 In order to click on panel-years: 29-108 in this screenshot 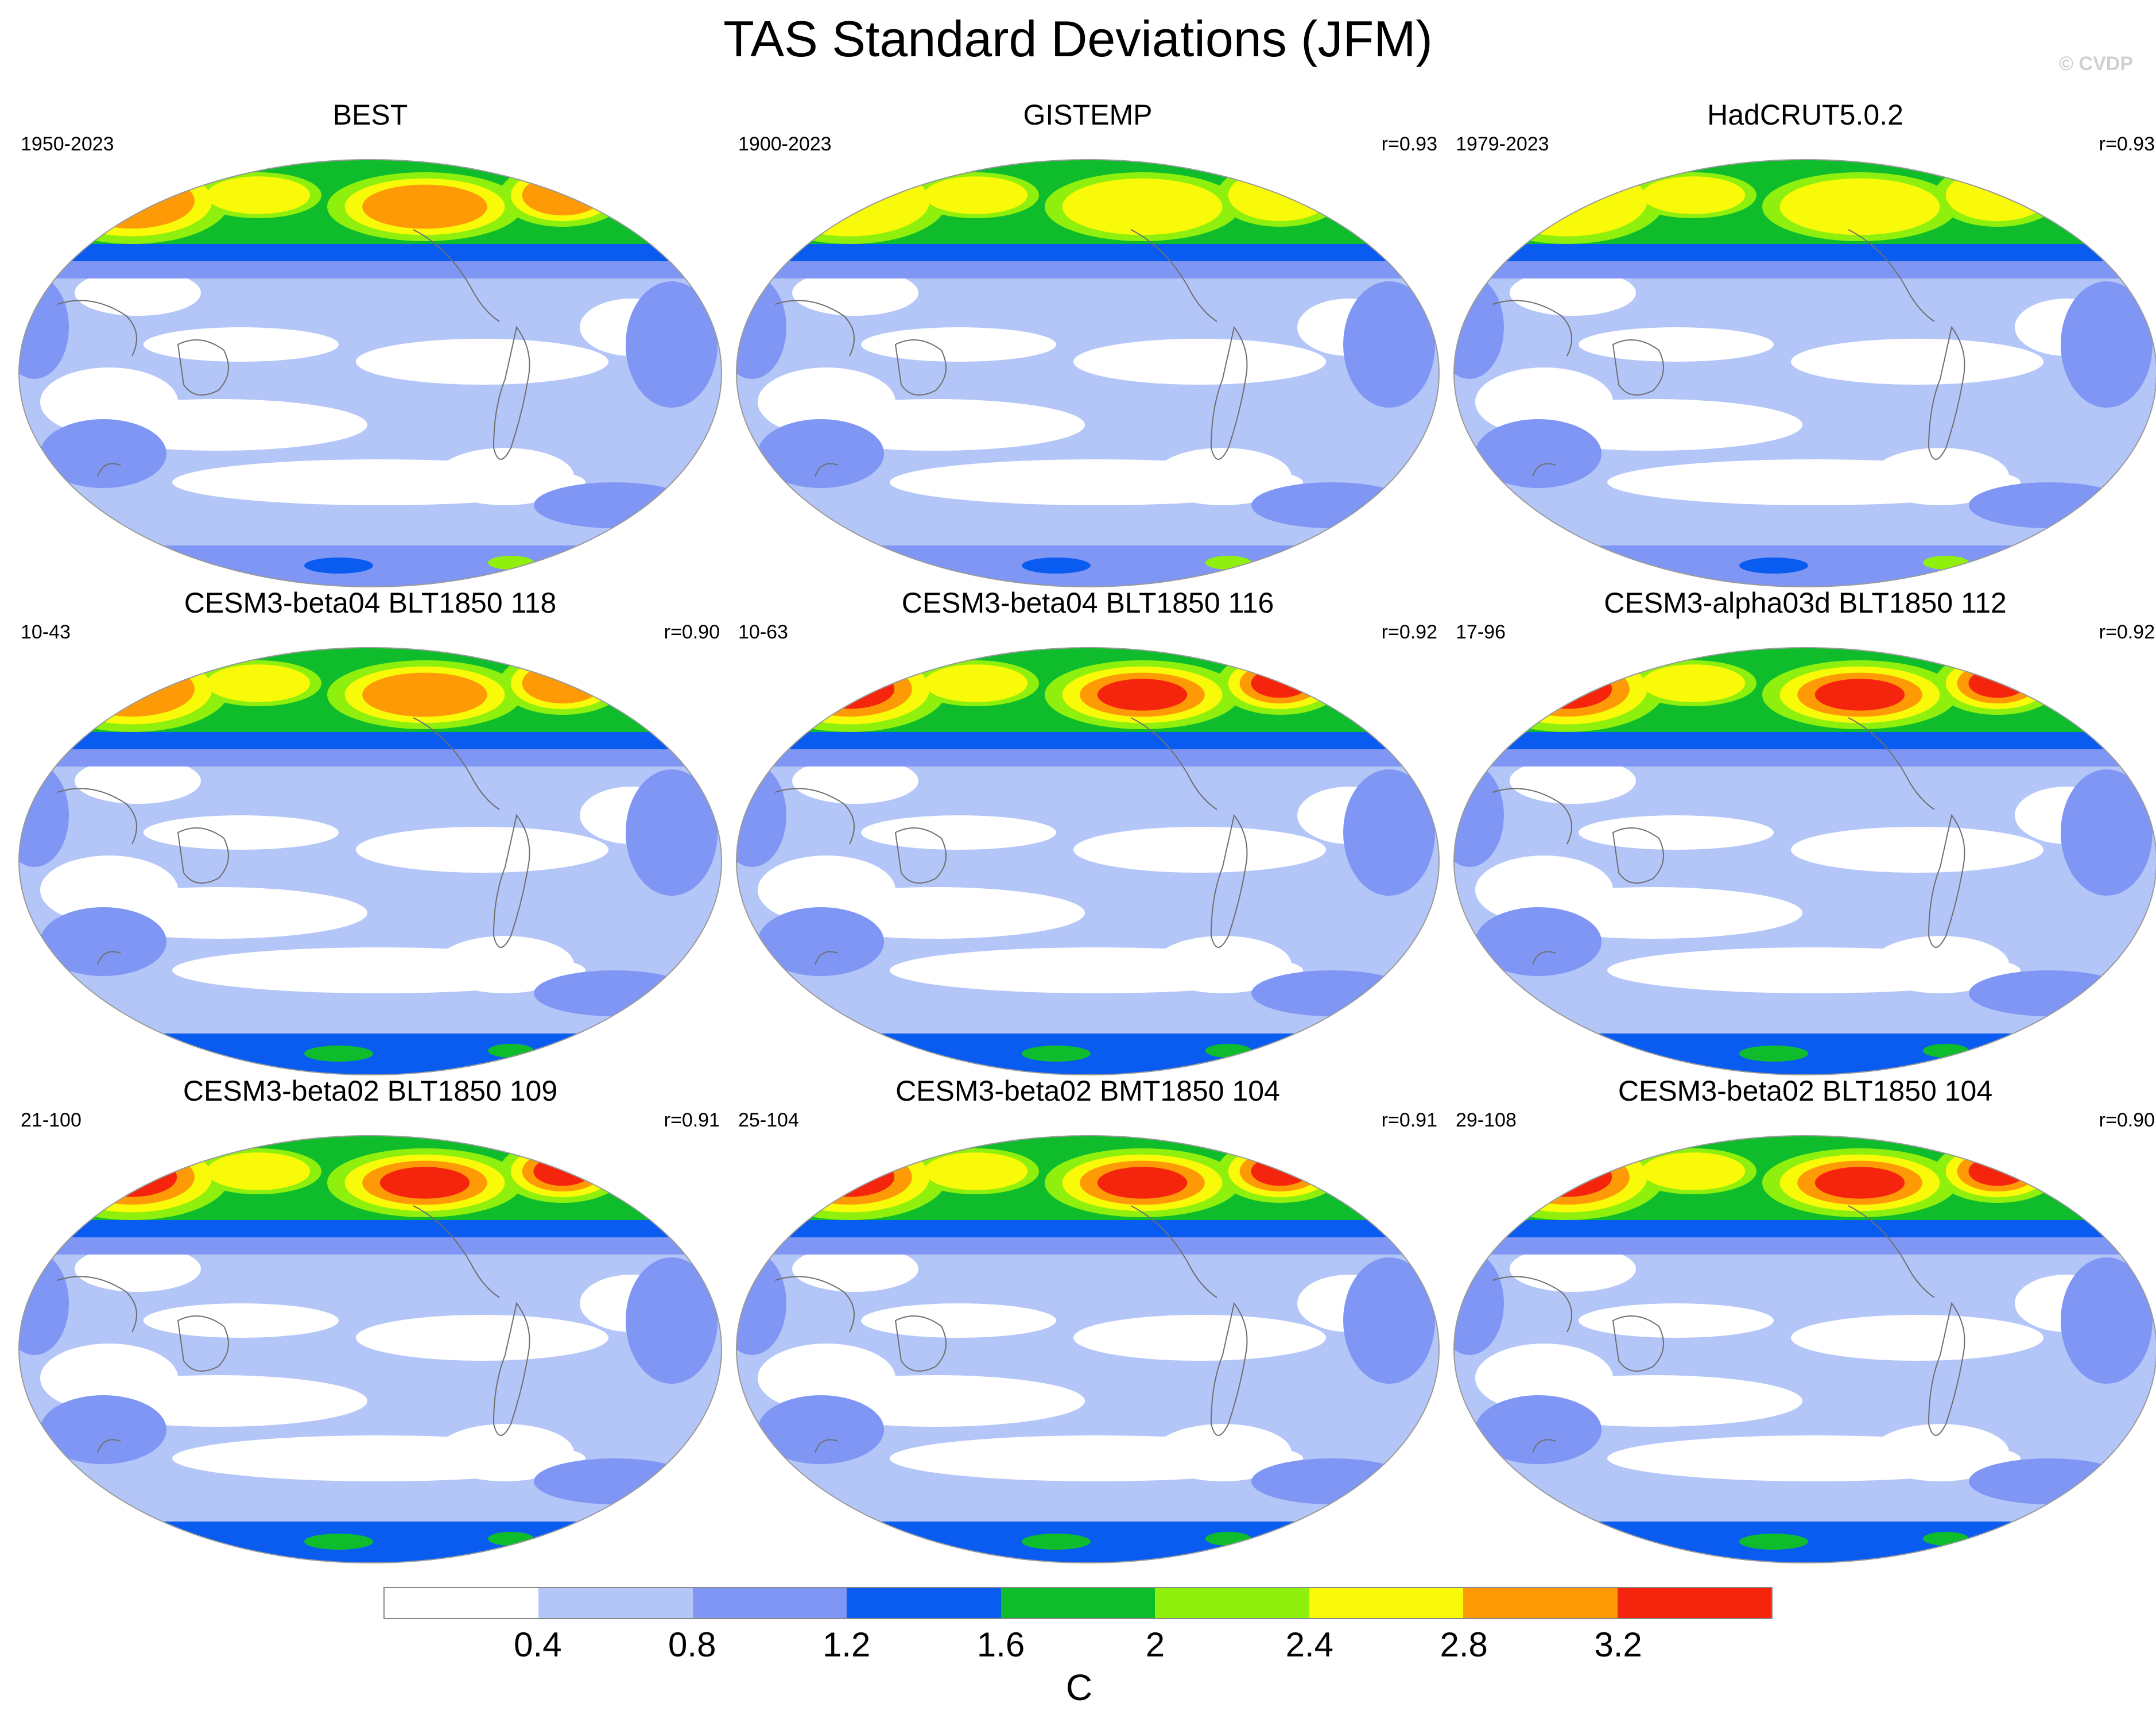, I will do `click(1486, 1120)`.